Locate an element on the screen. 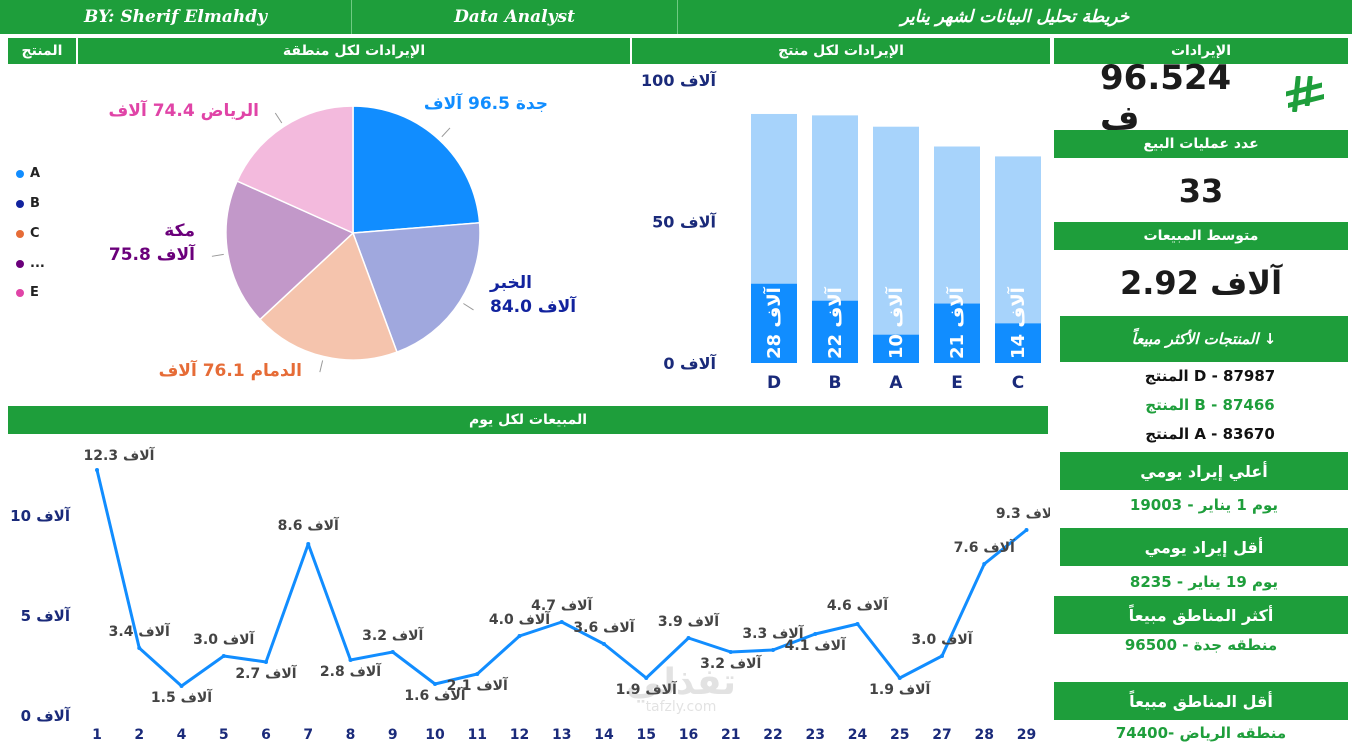 The width and height of the screenshot is (1352, 746). sales-count-value: 33 is located at coordinates (1201, 191).